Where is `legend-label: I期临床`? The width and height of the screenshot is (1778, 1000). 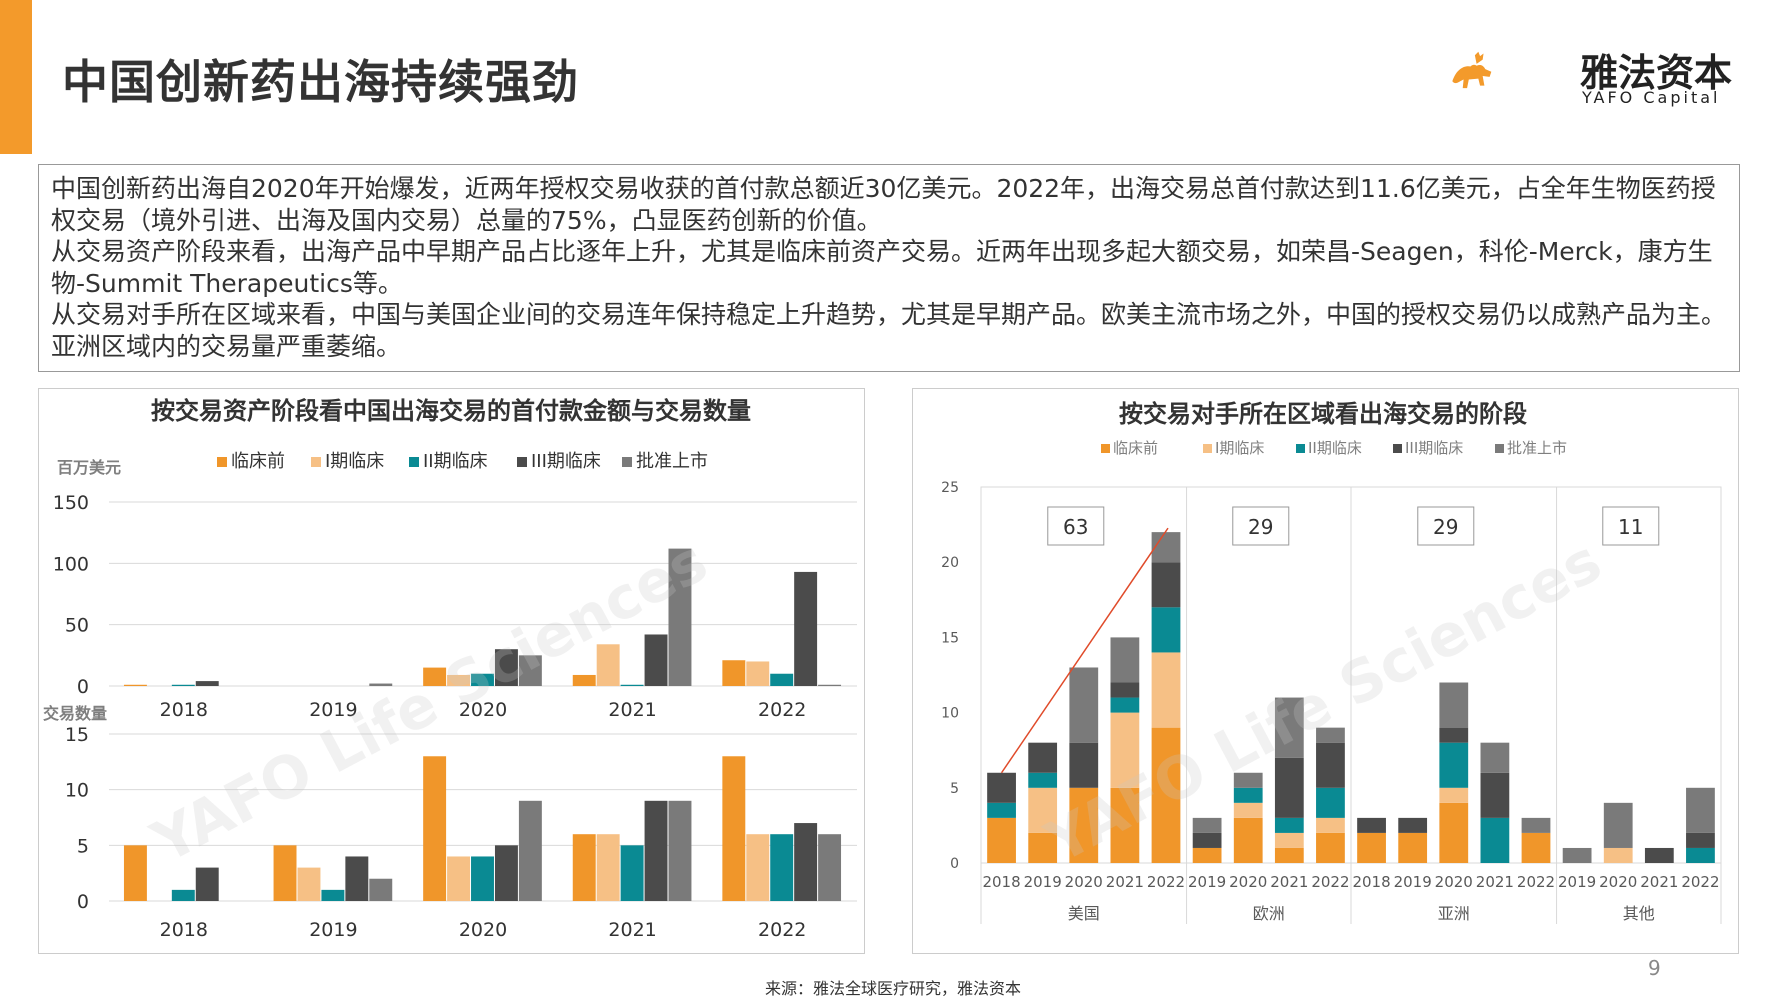
legend-label: I期临床 is located at coordinates (1239, 448).